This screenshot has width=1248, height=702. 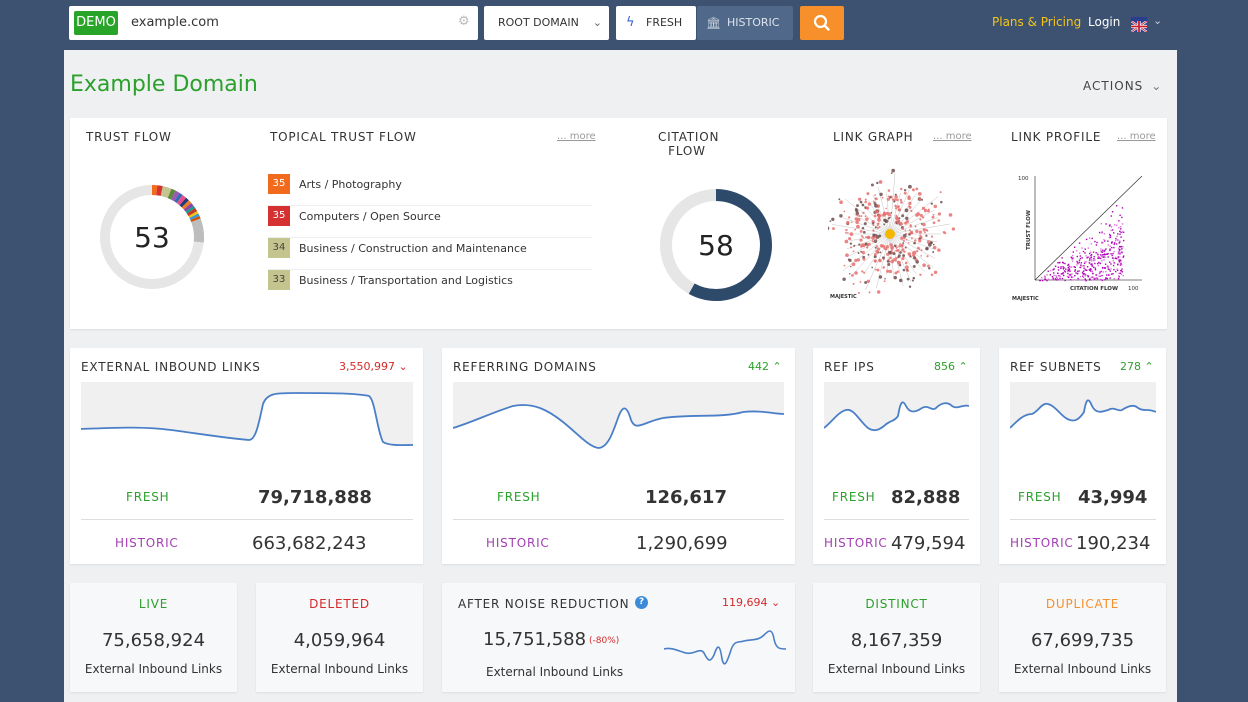 What do you see at coordinates (576, 136) in the screenshot?
I see `topical-more-link: ... more` at bounding box center [576, 136].